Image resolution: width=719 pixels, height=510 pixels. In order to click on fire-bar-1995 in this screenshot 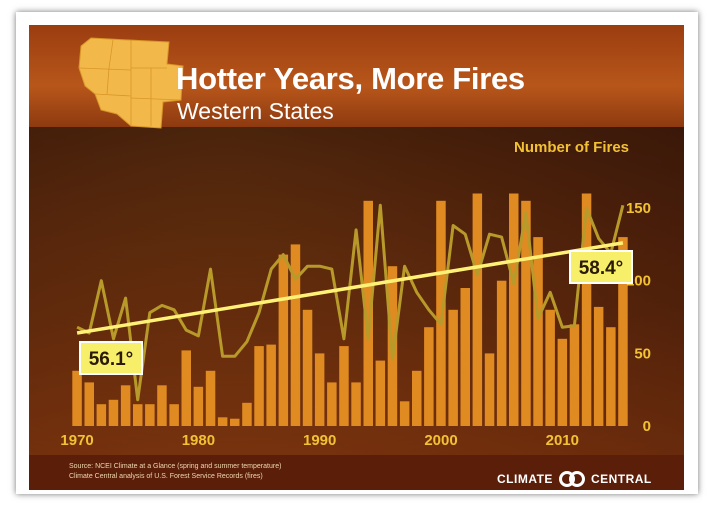, I will do `click(380, 393)`.